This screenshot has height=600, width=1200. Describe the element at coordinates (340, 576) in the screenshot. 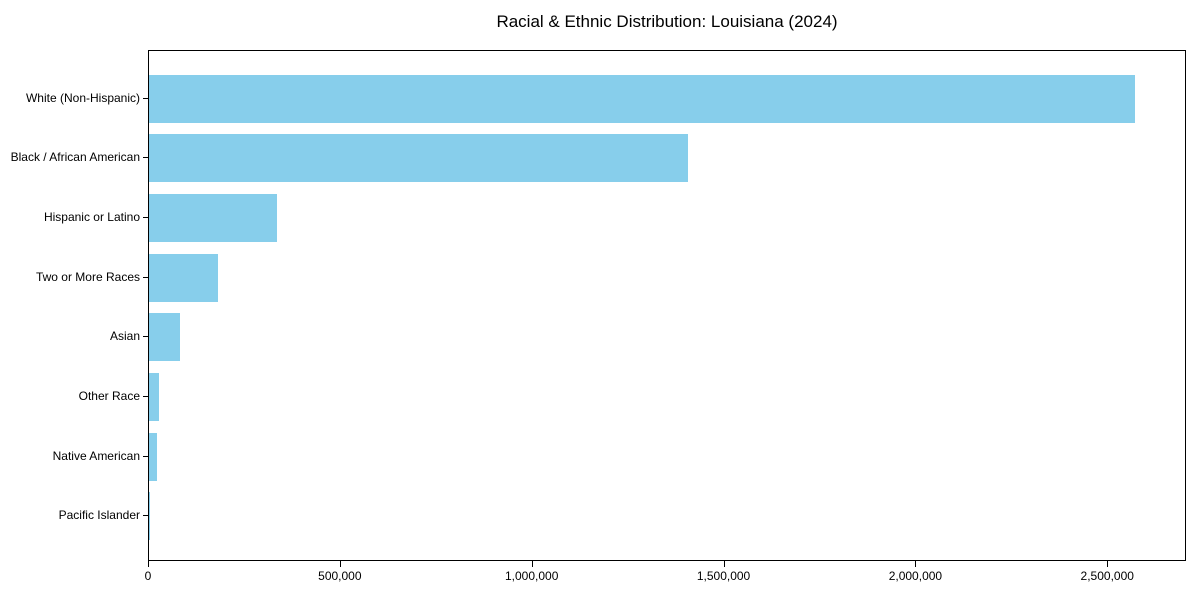

I see `x-axis-tick-label: 500,000` at that location.